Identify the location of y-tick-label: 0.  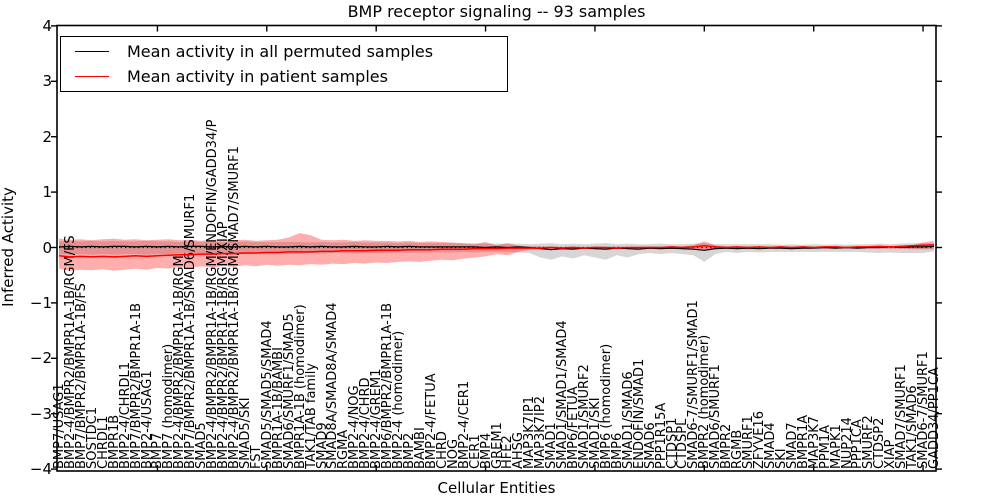
(47, 247).